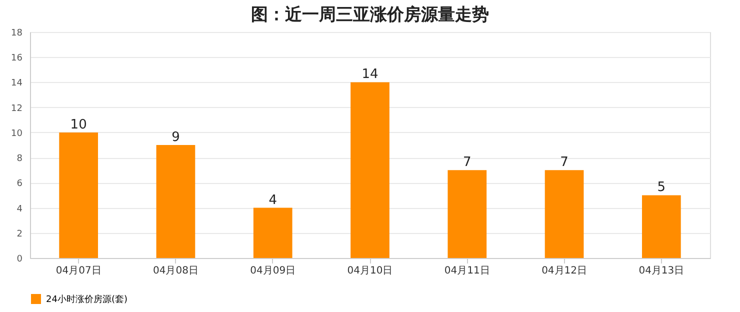 The height and width of the screenshot is (312, 740). Describe the element at coordinates (370, 271) in the screenshot. I see `x-tick-label: 04月10日` at that location.